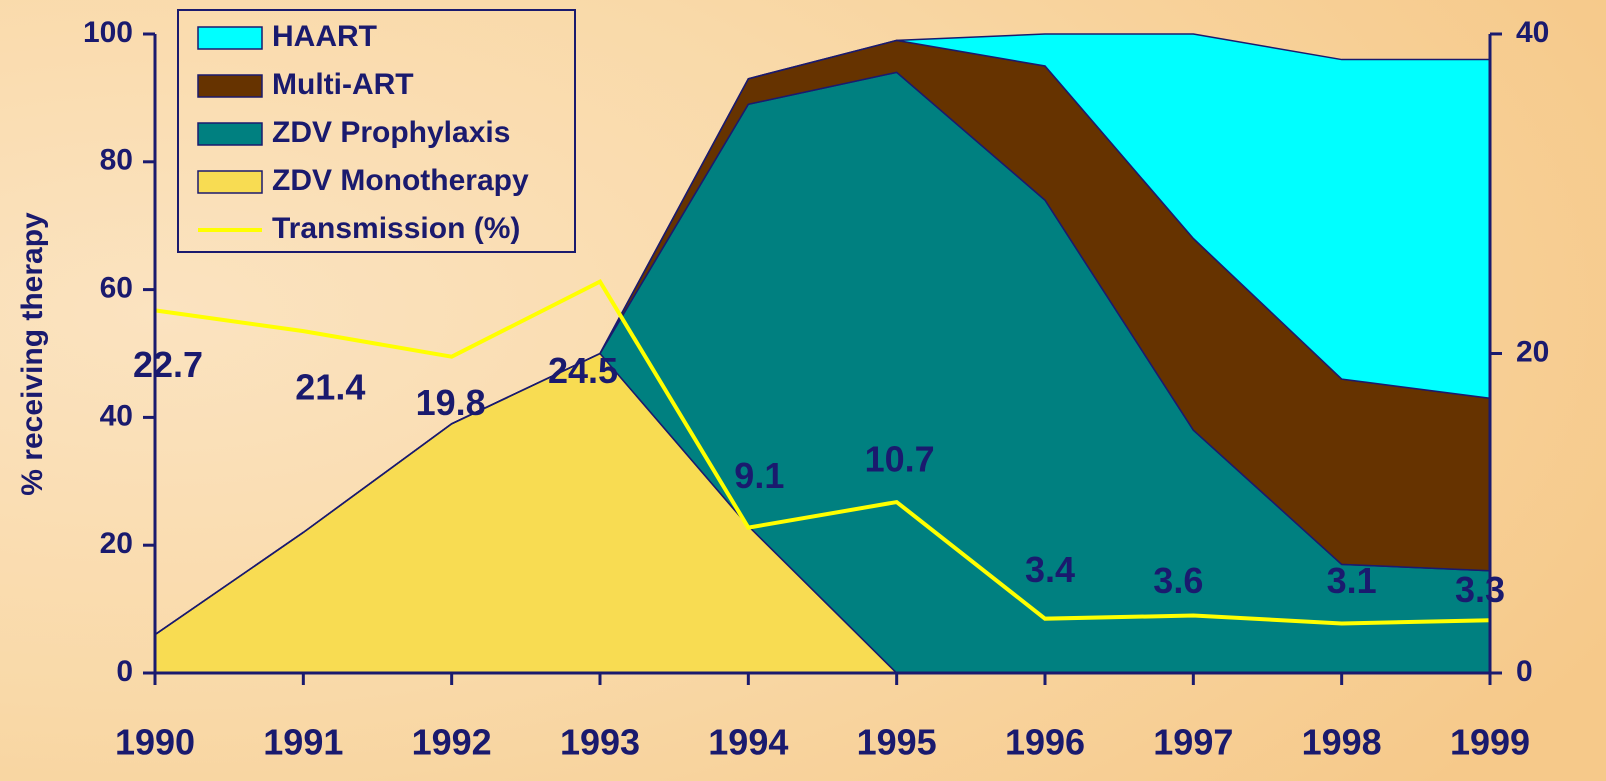  Describe the element at coordinates (303, 742) in the screenshot. I see `x-tick-label: 1991` at that location.